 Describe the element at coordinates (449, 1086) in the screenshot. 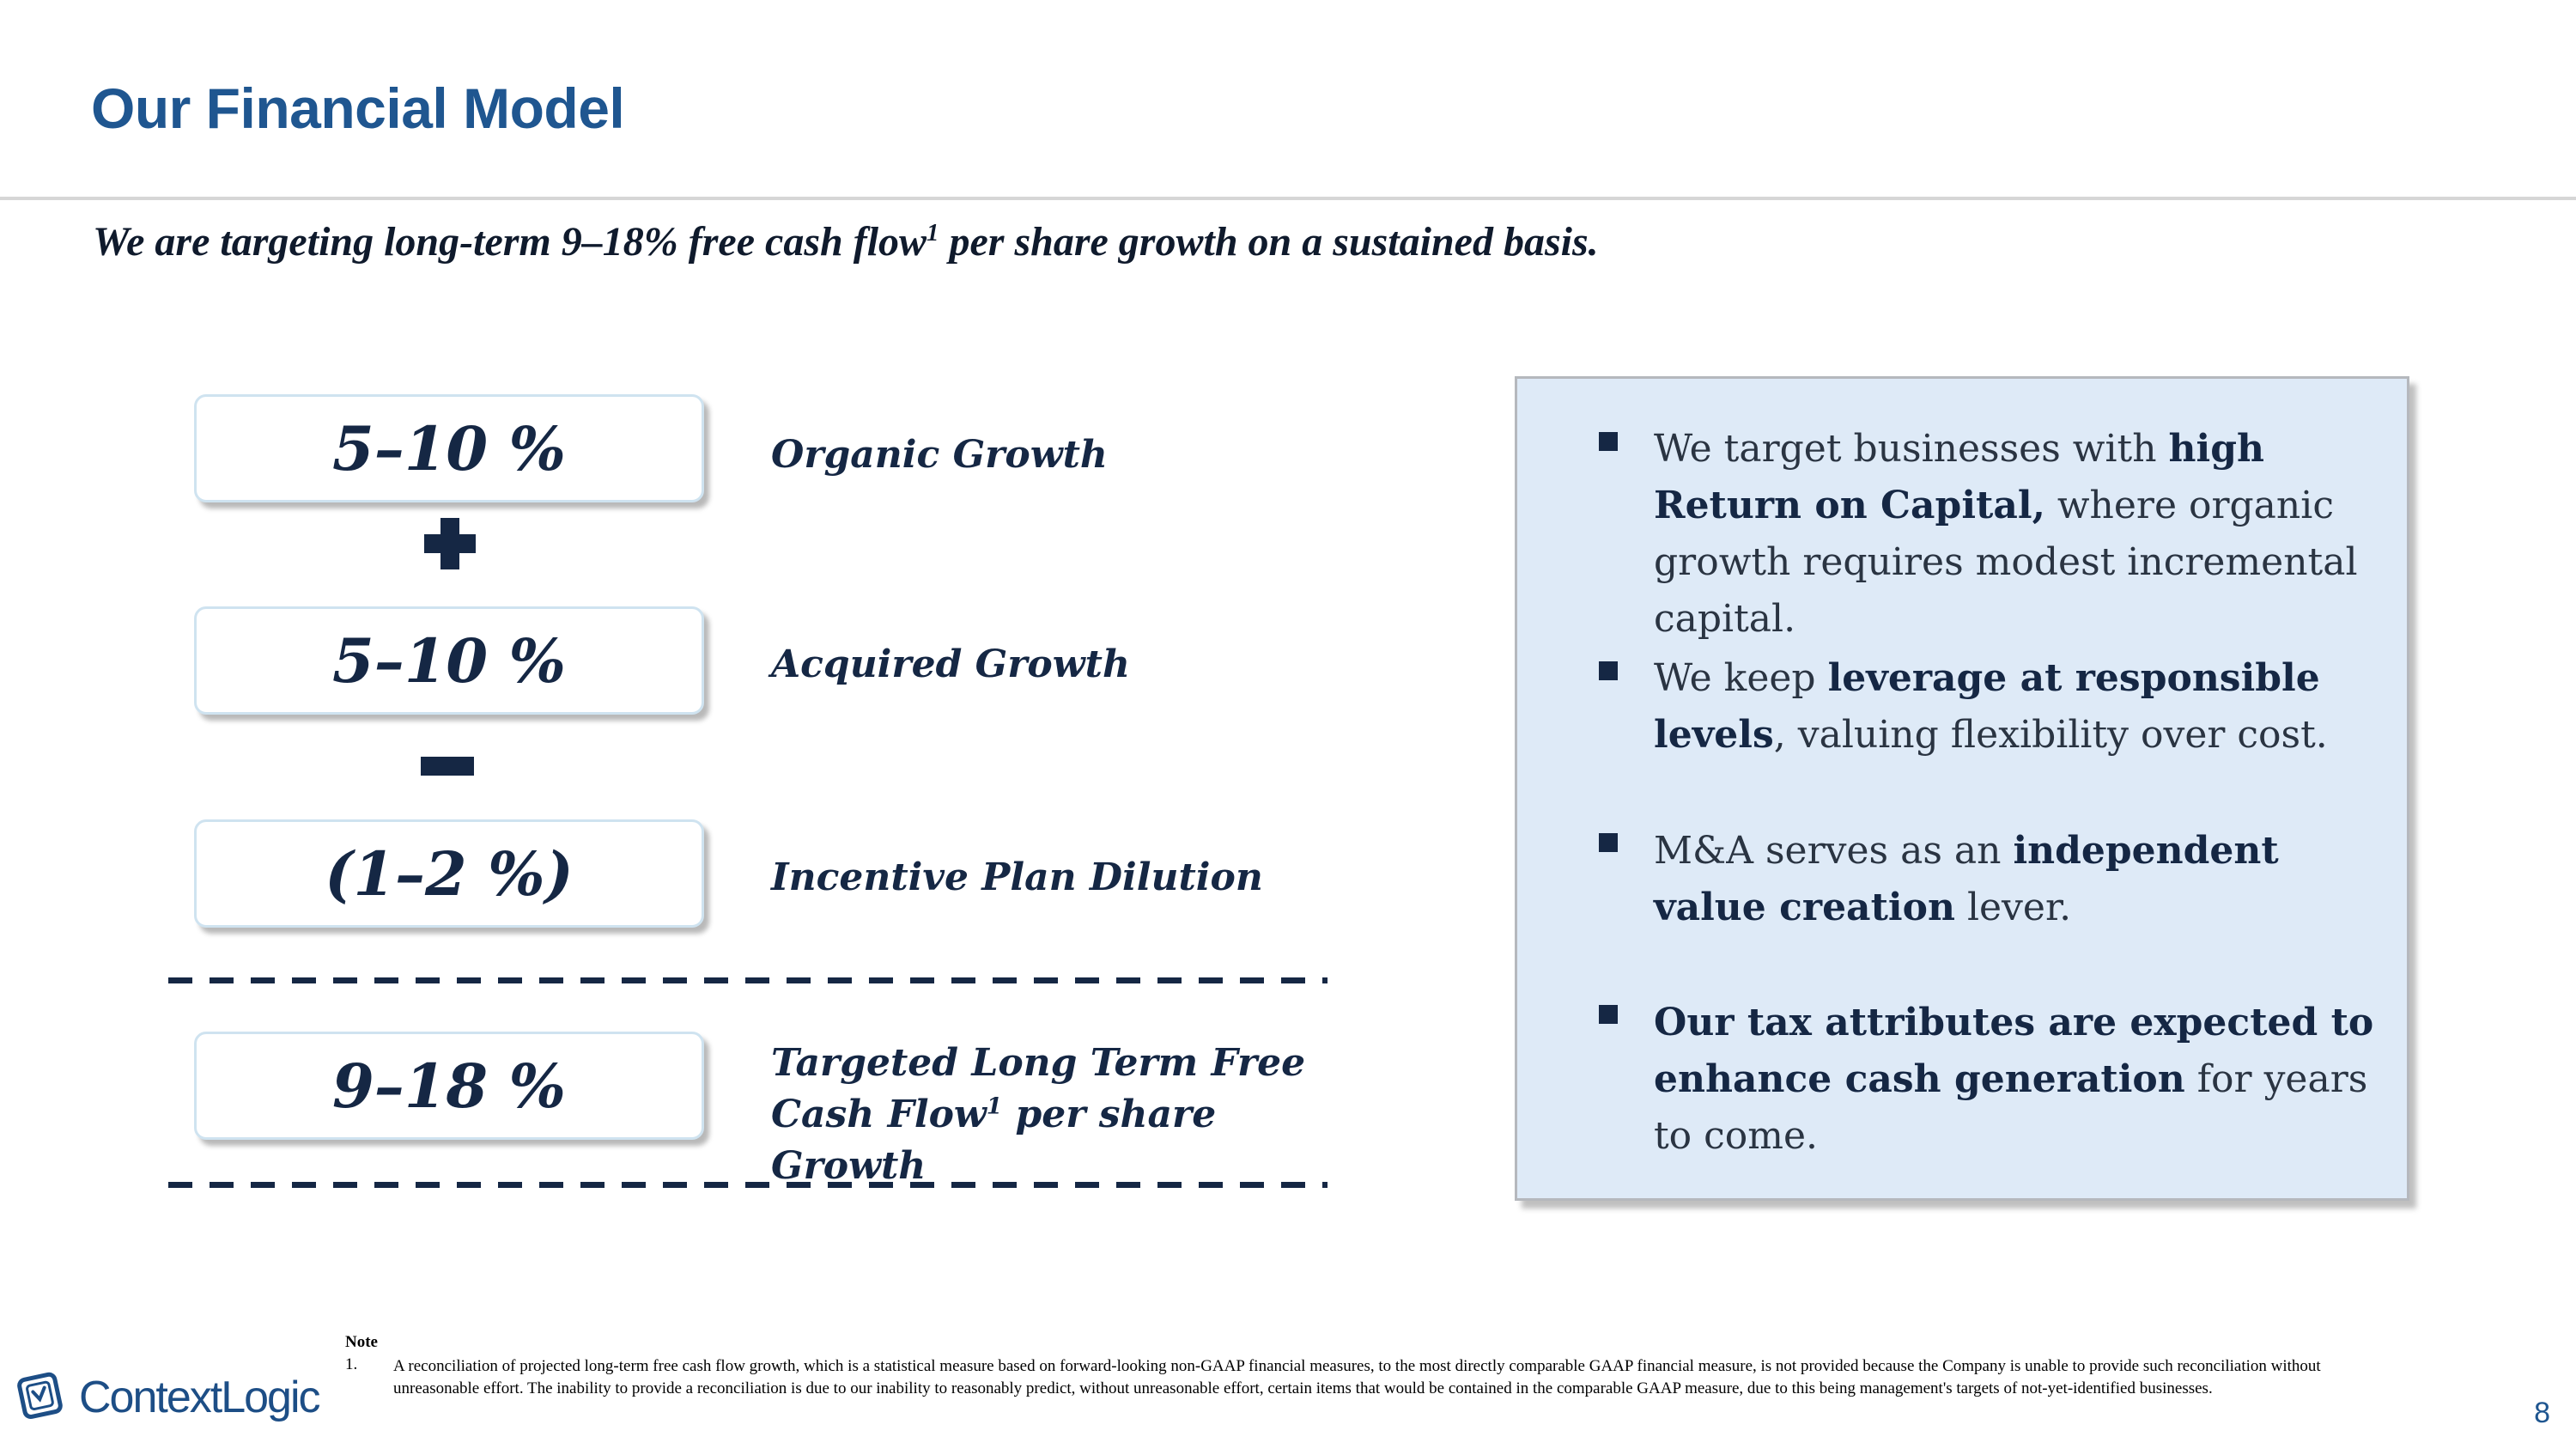

I see `target-growth-value: 9–18 %` at that location.